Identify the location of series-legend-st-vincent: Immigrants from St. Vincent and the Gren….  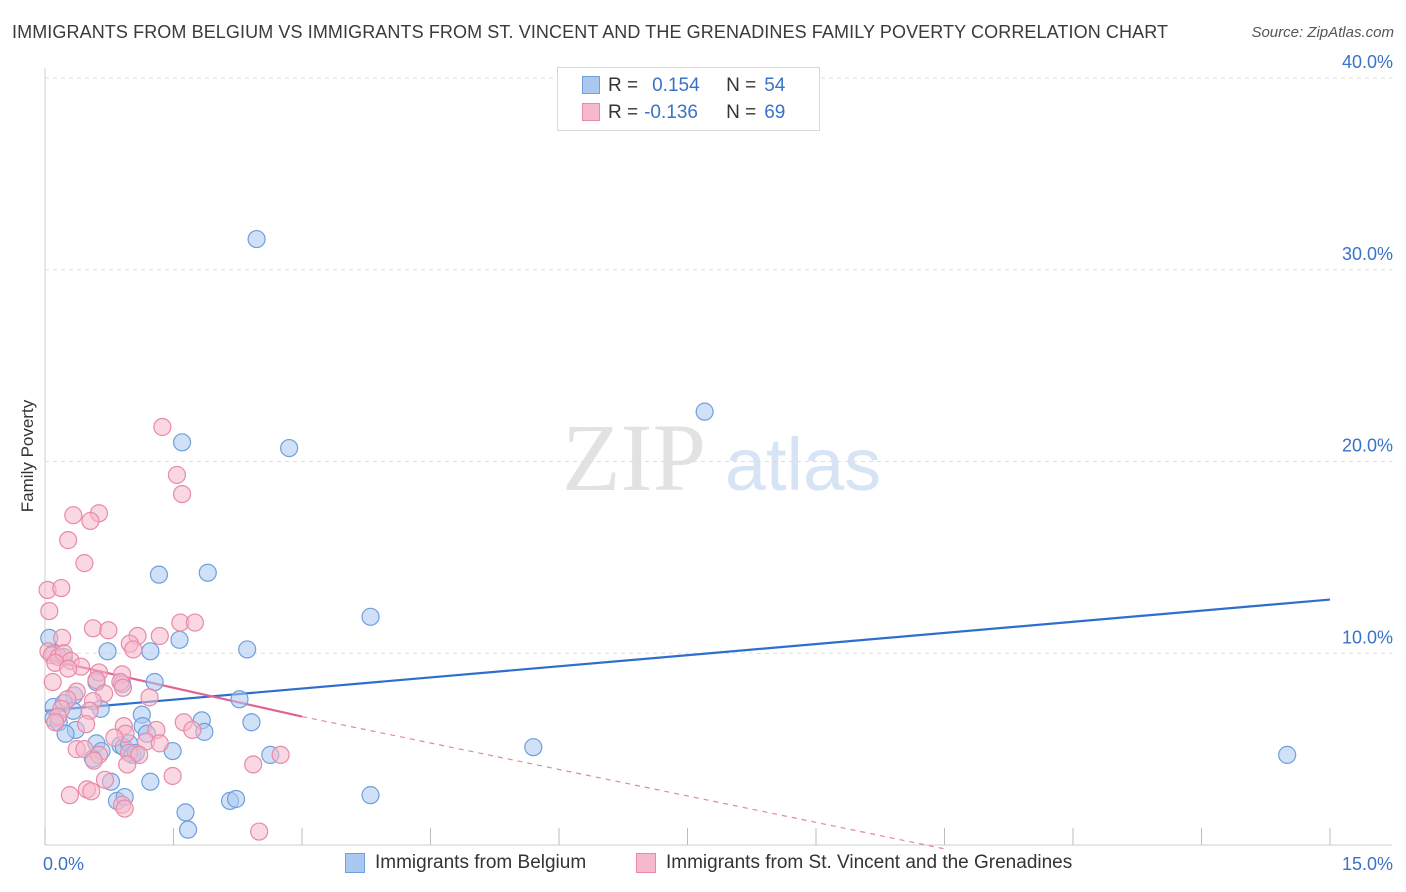
(854, 863).